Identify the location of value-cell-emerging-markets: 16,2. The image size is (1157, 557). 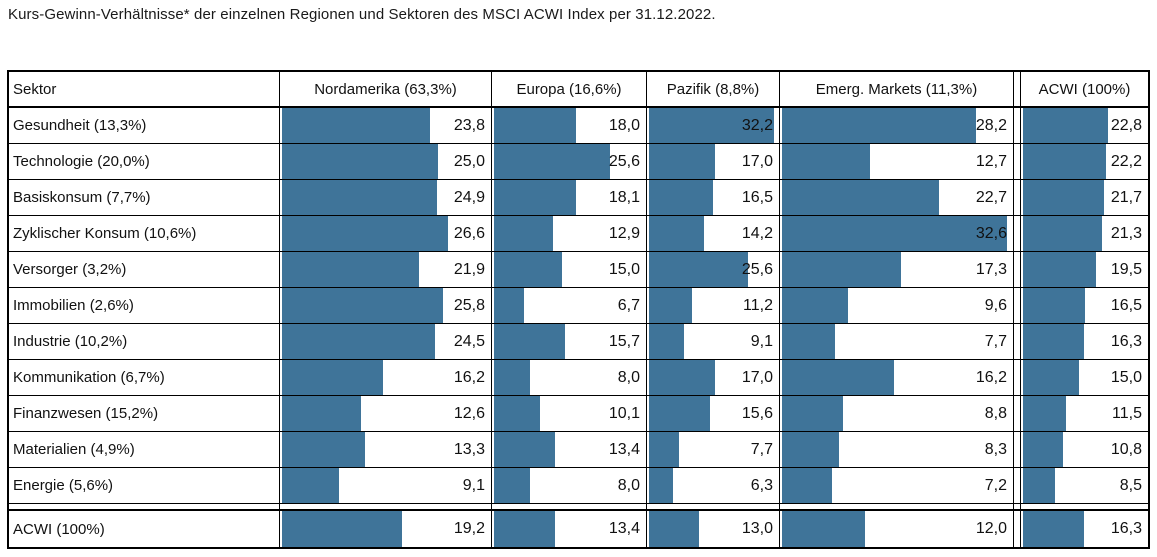
(897, 377).